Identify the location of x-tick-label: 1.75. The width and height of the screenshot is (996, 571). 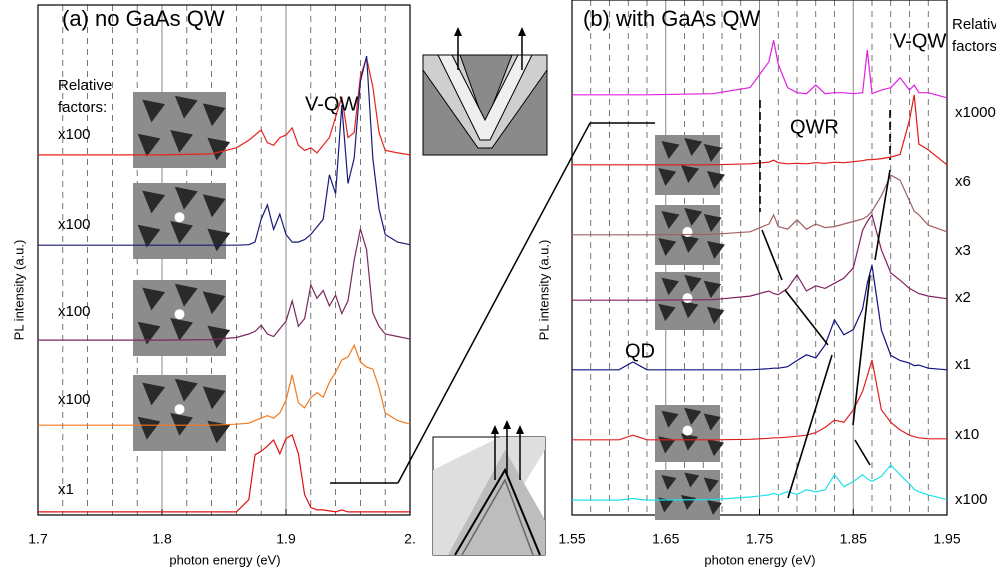
(759, 539).